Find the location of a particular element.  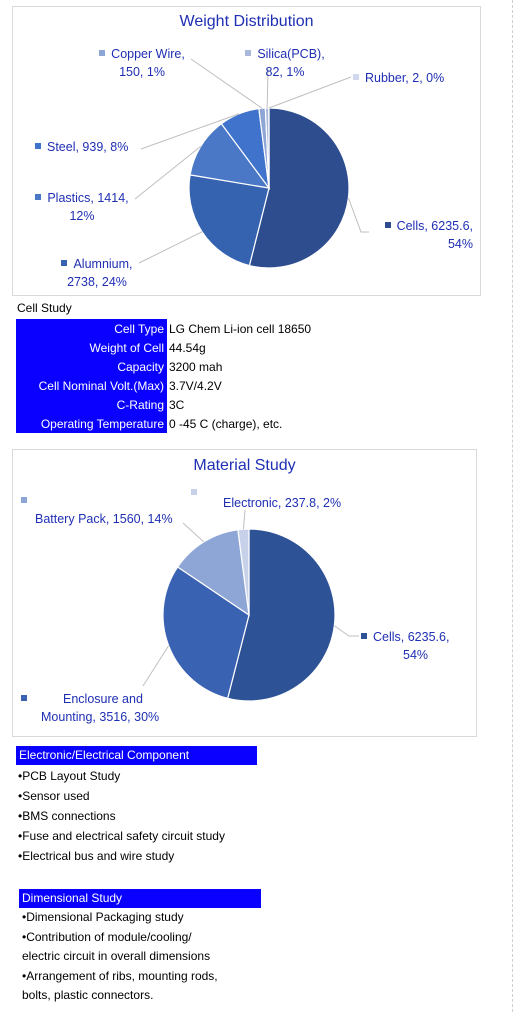

label-cells-2: Cells, 6235.6, 54% is located at coordinates (405, 646).